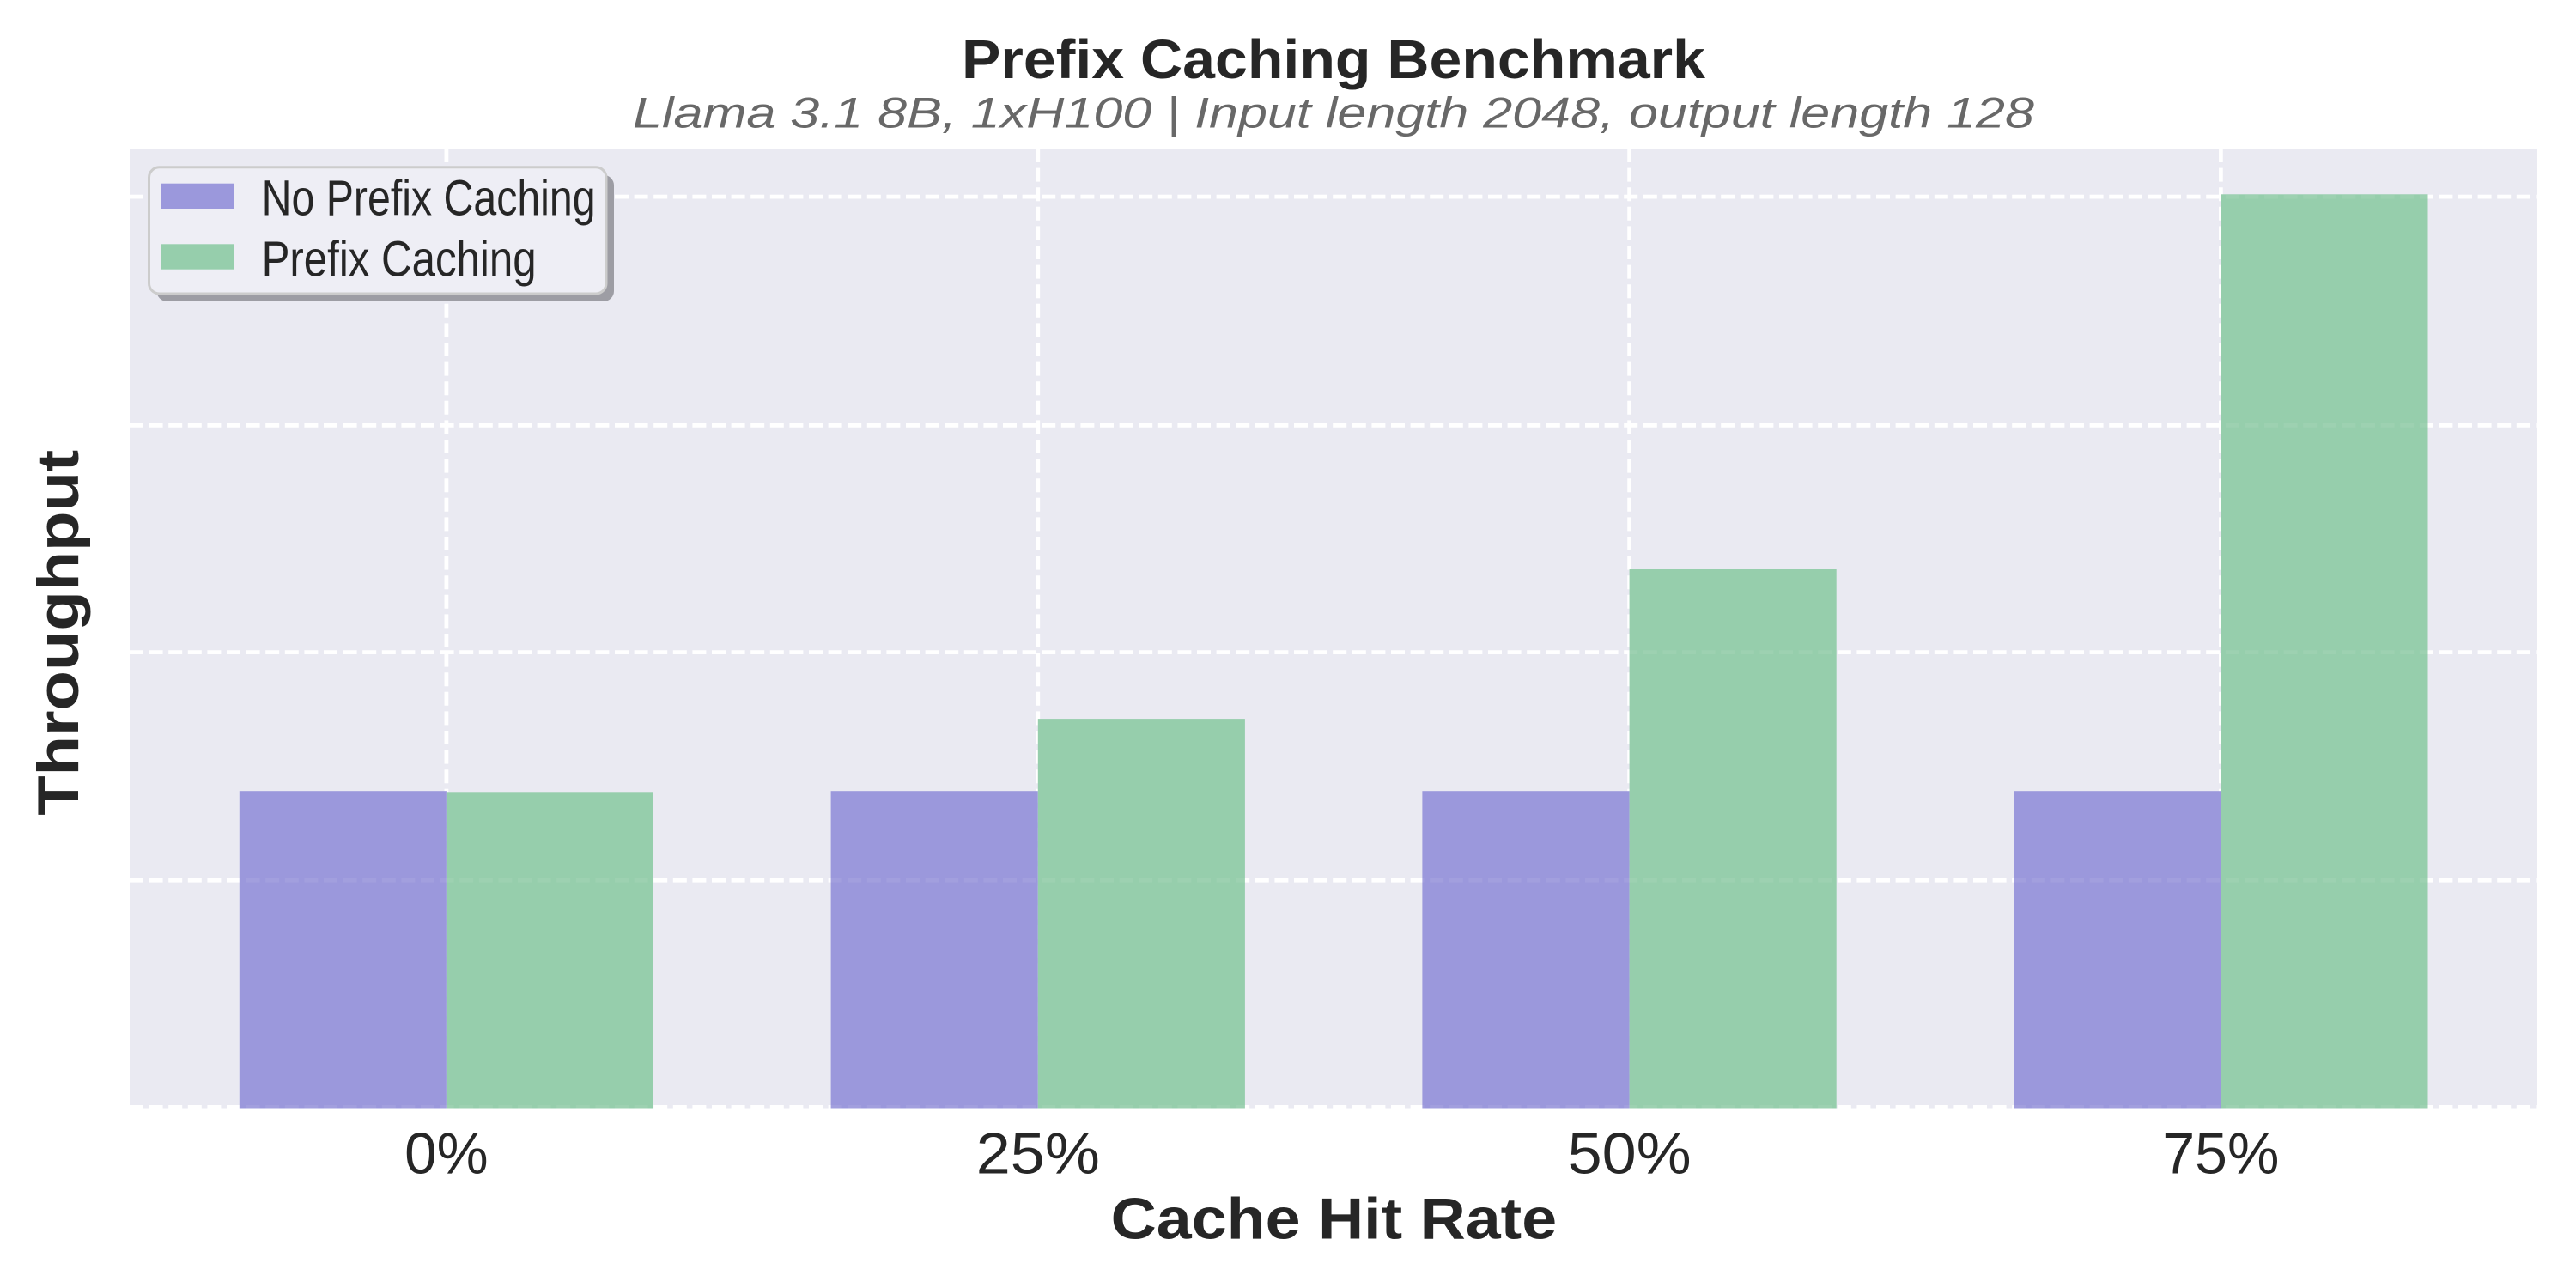 The width and height of the screenshot is (2576, 1288). Describe the element at coordinates (1334, 59) in the screenshot. I see `svg-text: Prefix Caching Benchmark` at that location.